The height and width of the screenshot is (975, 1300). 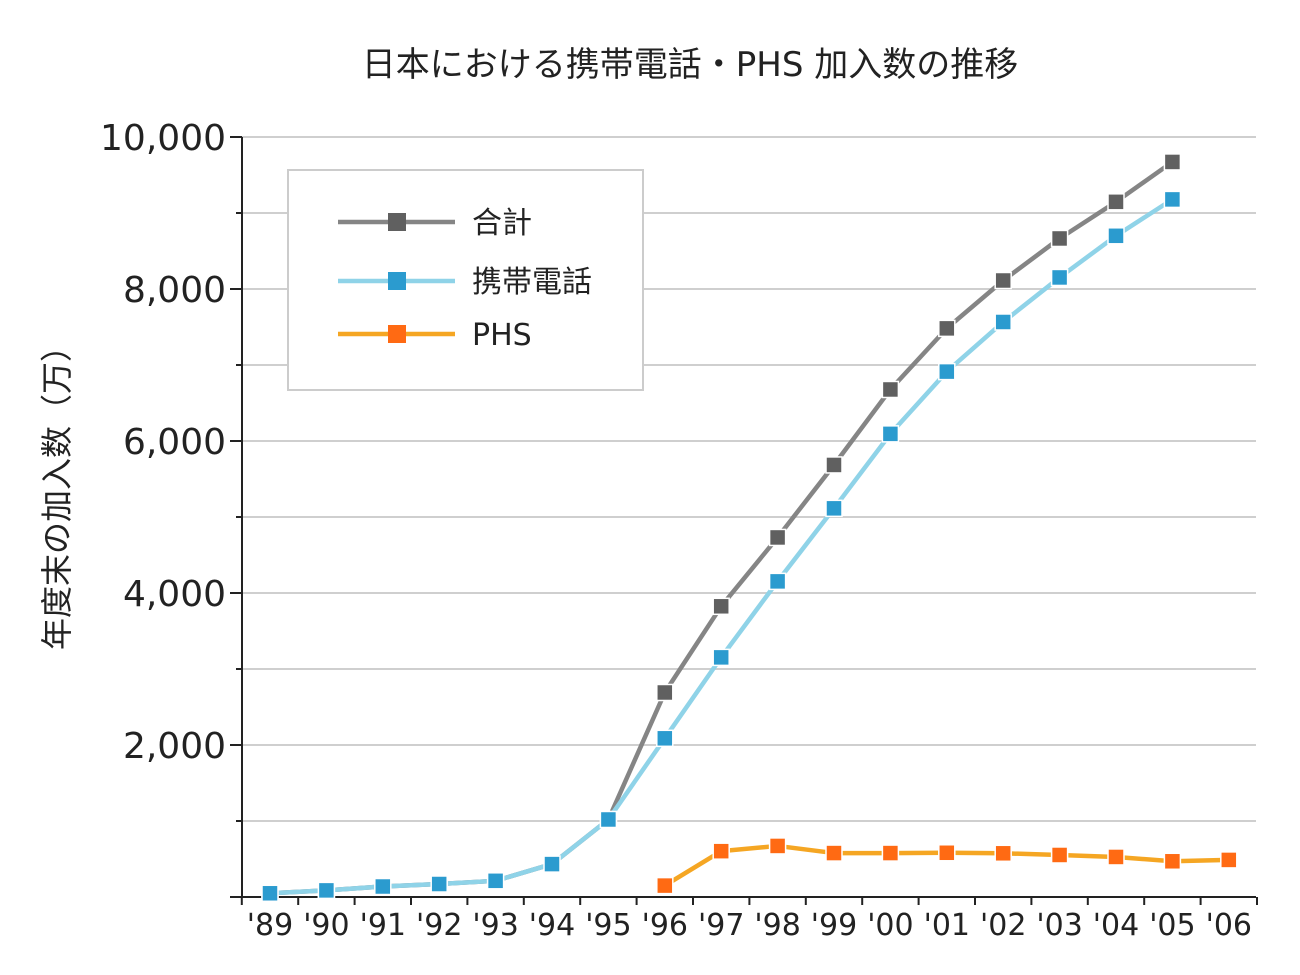 What do you see at coordinates (326, 925) in the screenshot?
I see `x-tick-label: '90` at bounding box center [326, 925].